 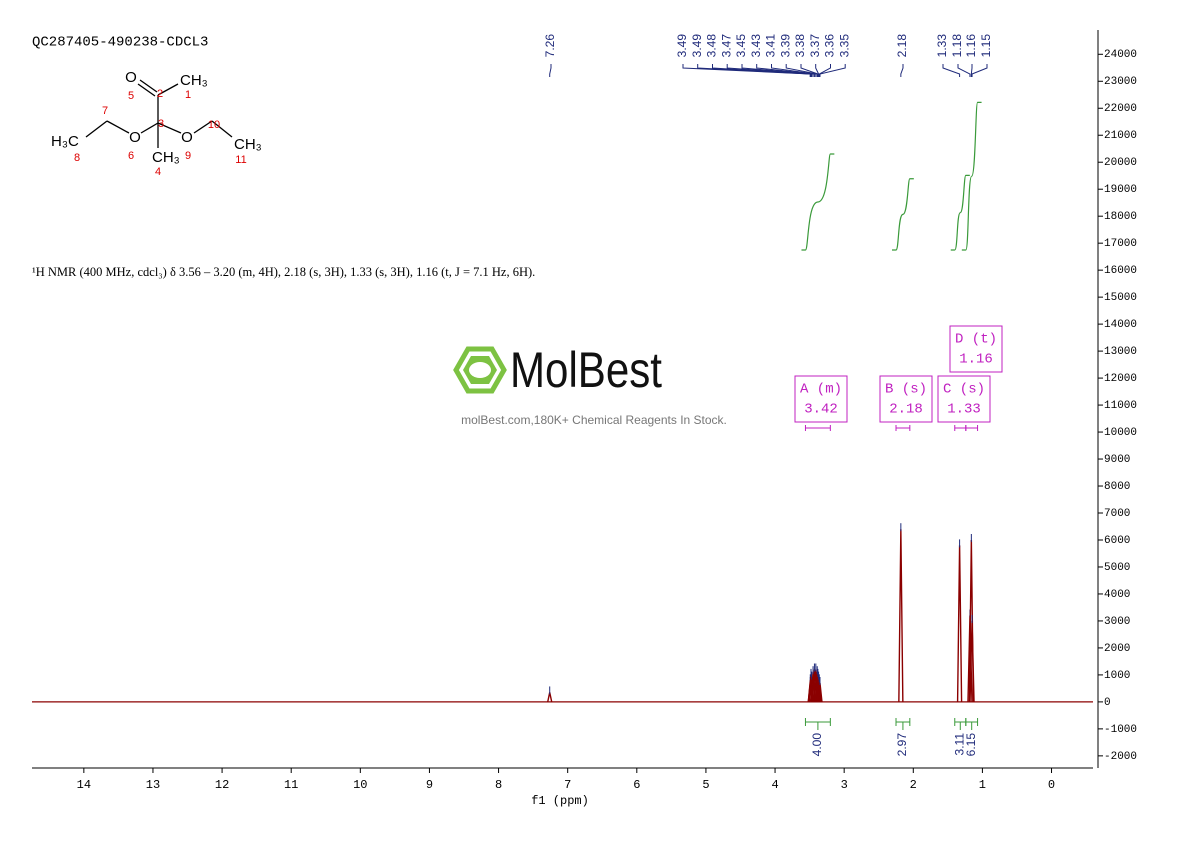 I want to click on chart-title: QC287405-490238-CDCL3, so click(x=120, y=43).